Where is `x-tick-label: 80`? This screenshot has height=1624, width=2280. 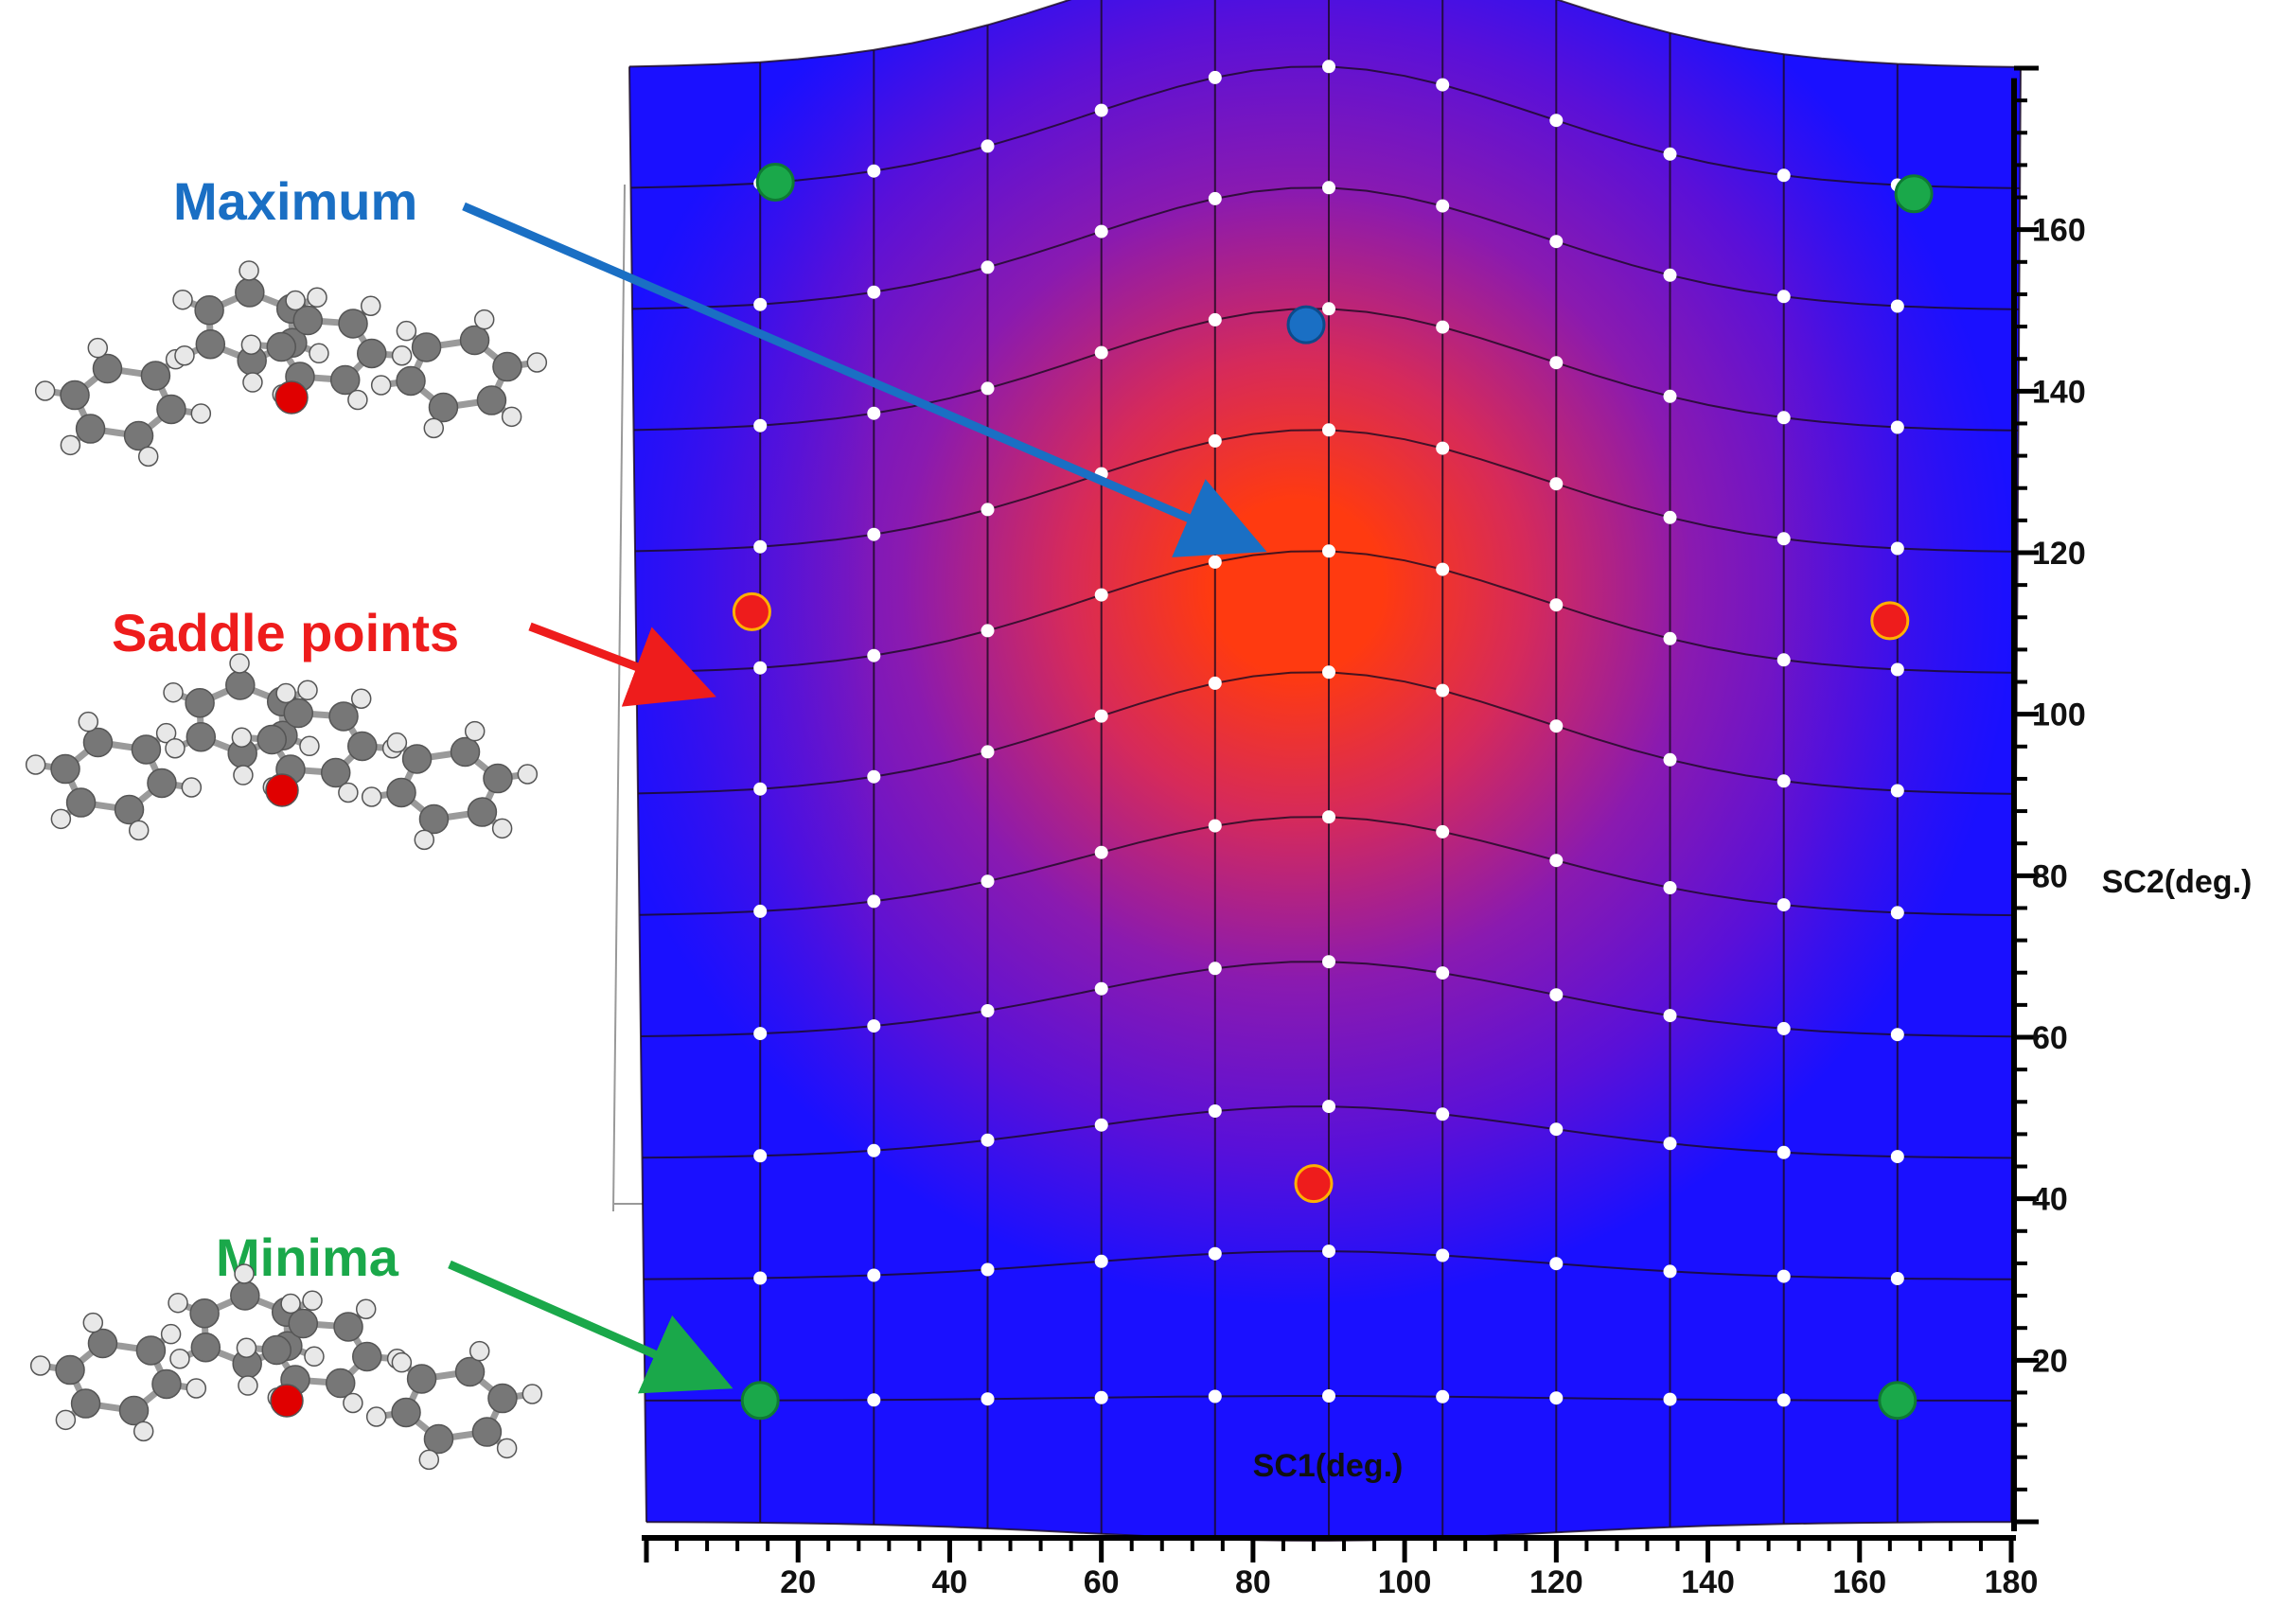 x-tick-label: 80 is located at coordinates (1253, 1582).